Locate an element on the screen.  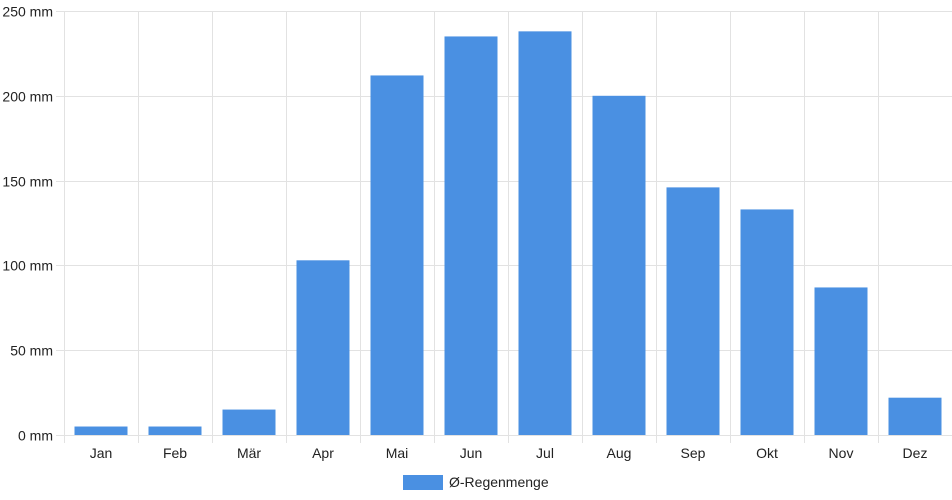
bar-aug is located at coordinates (619, 265).